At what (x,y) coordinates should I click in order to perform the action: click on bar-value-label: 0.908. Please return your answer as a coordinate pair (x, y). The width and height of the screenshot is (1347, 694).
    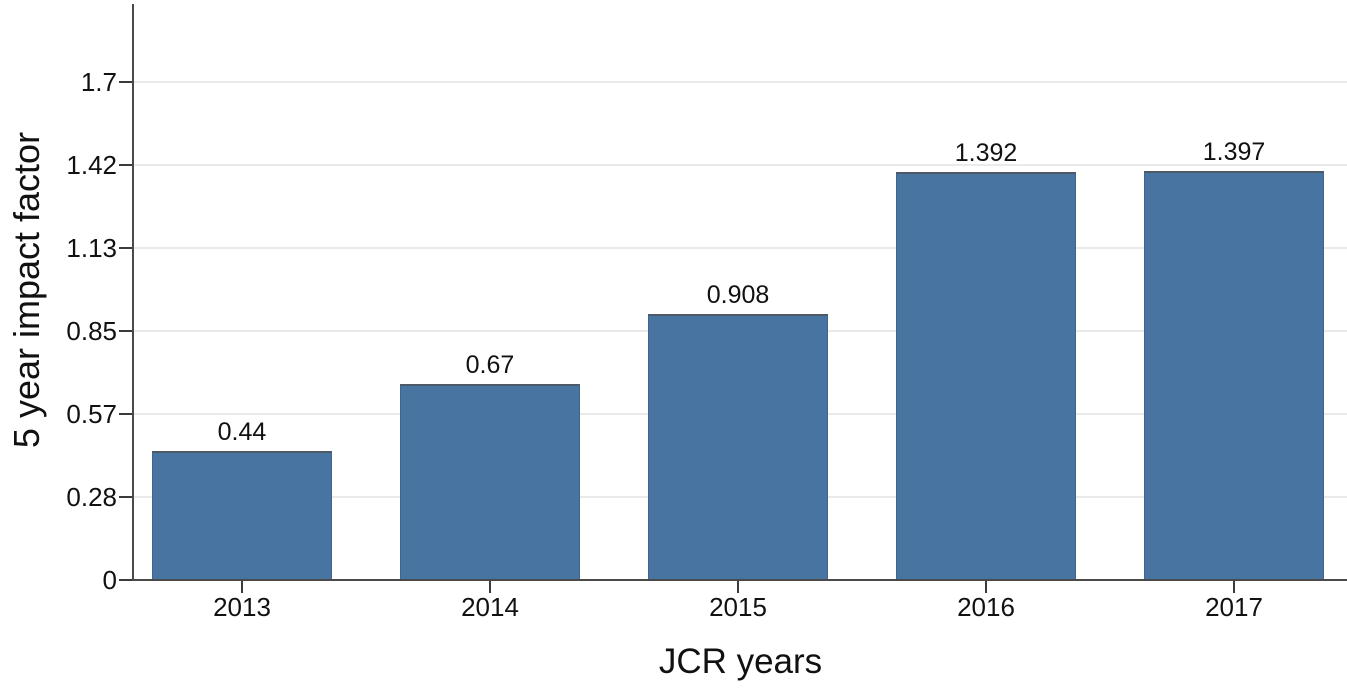
    Looking at the image, I should click on (738, 295).